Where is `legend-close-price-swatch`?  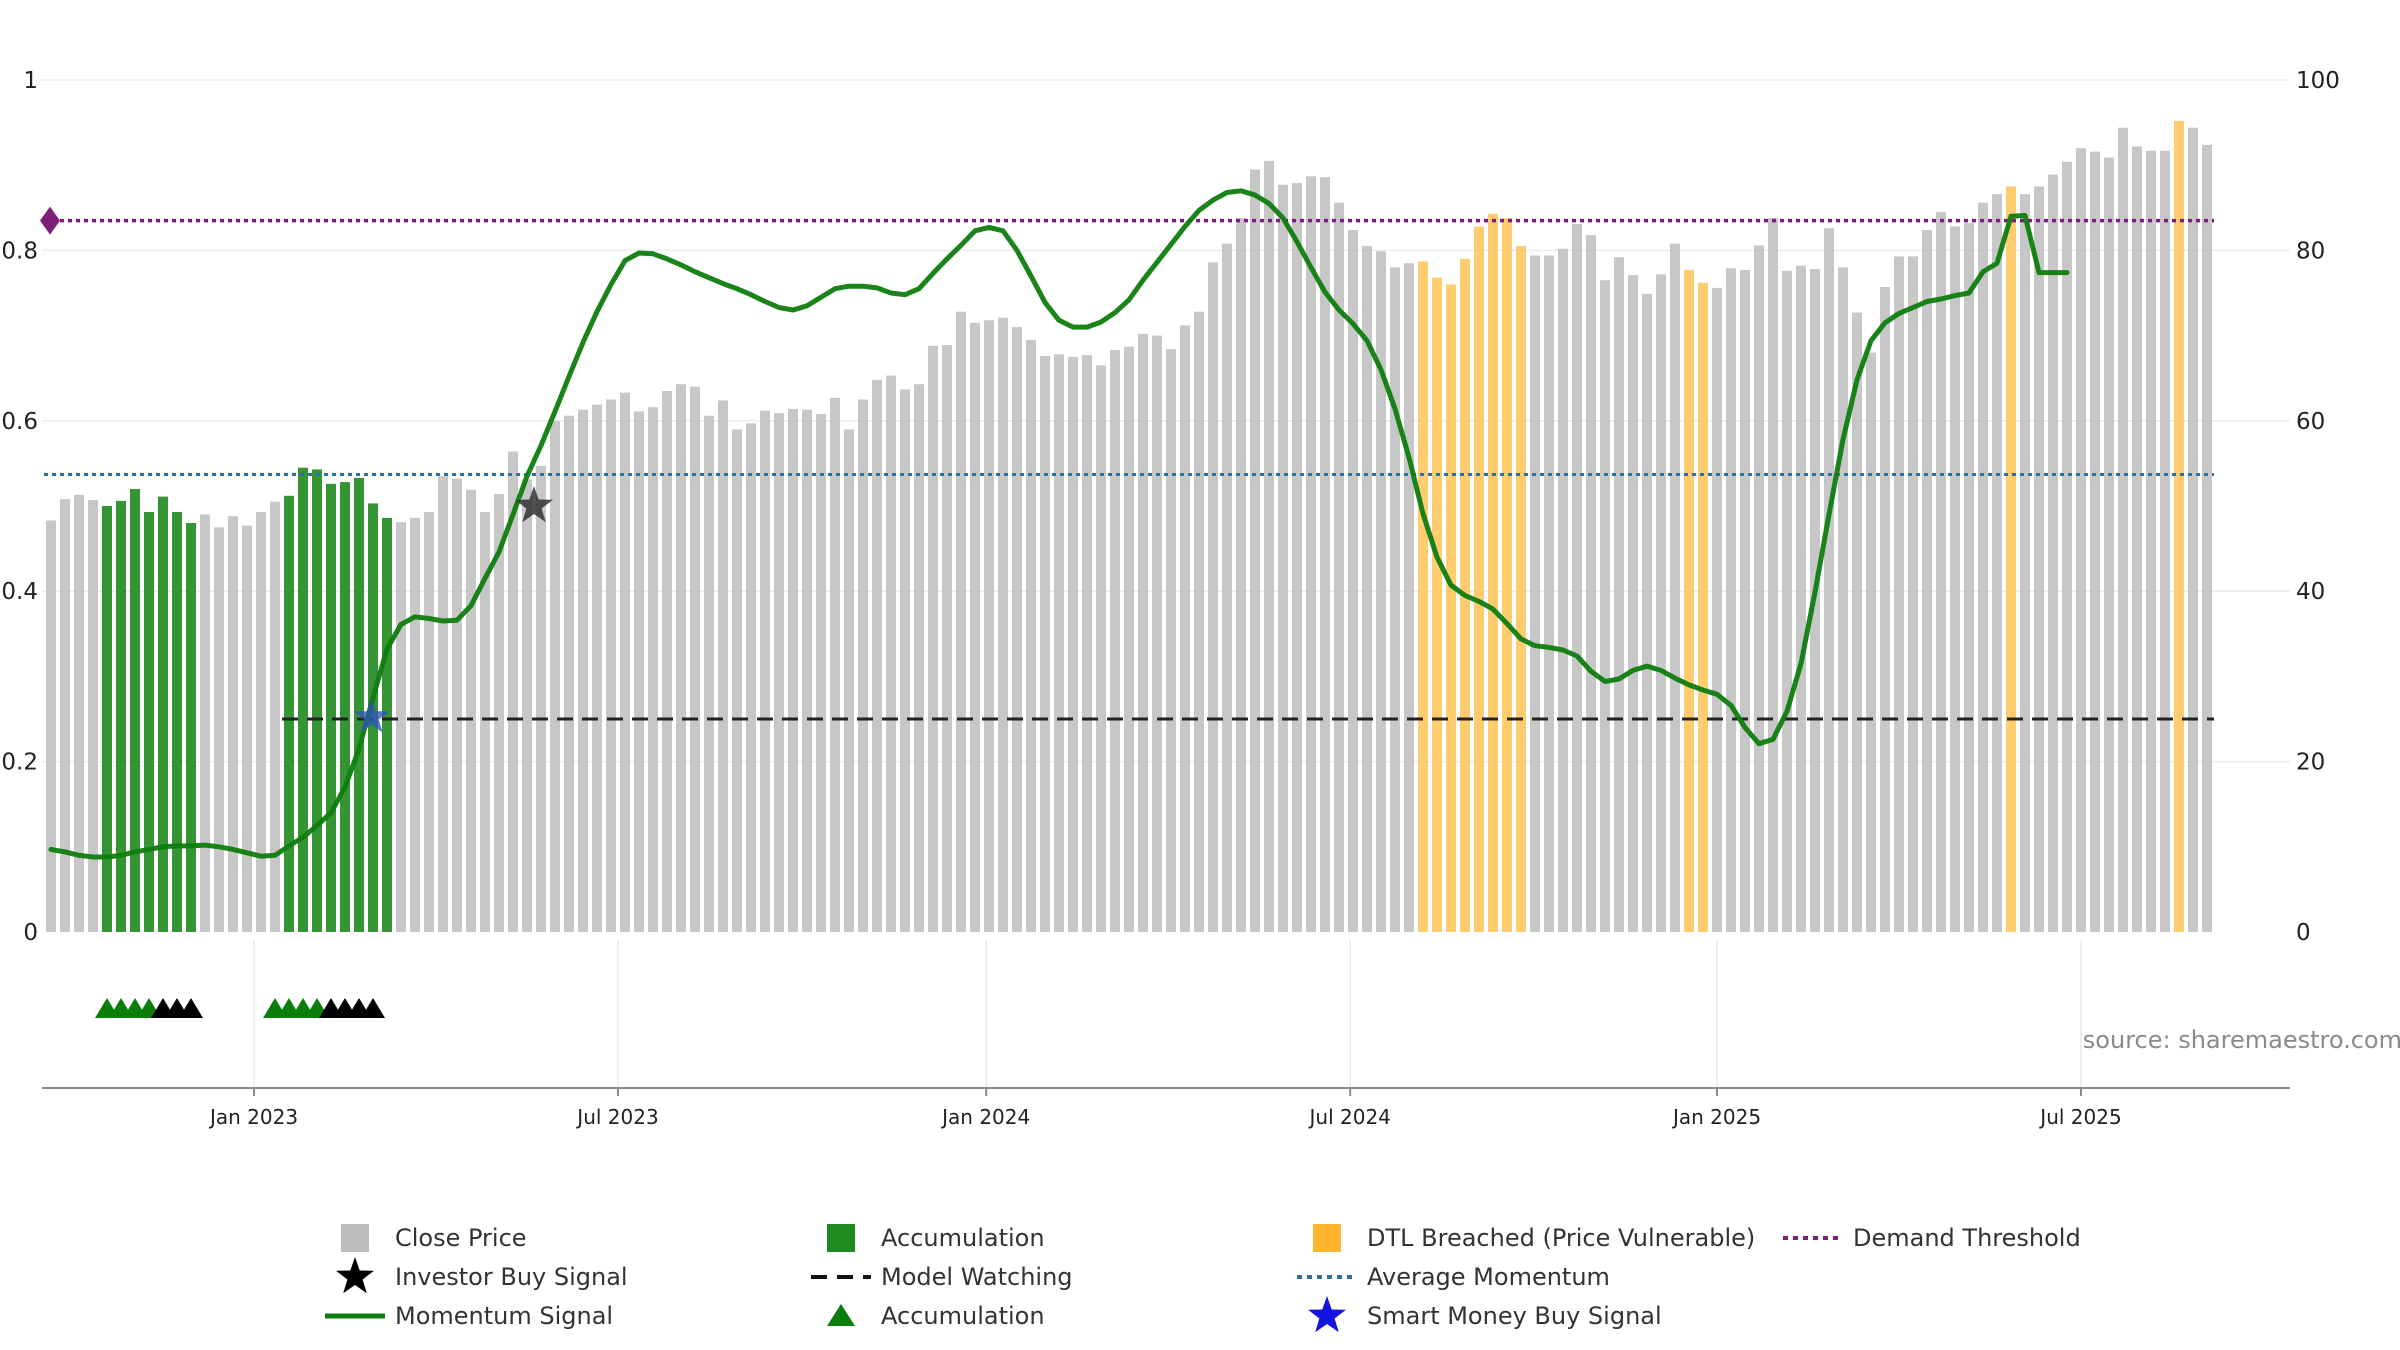
legend-close-price-swatch is located at coordinates (355, 1238).